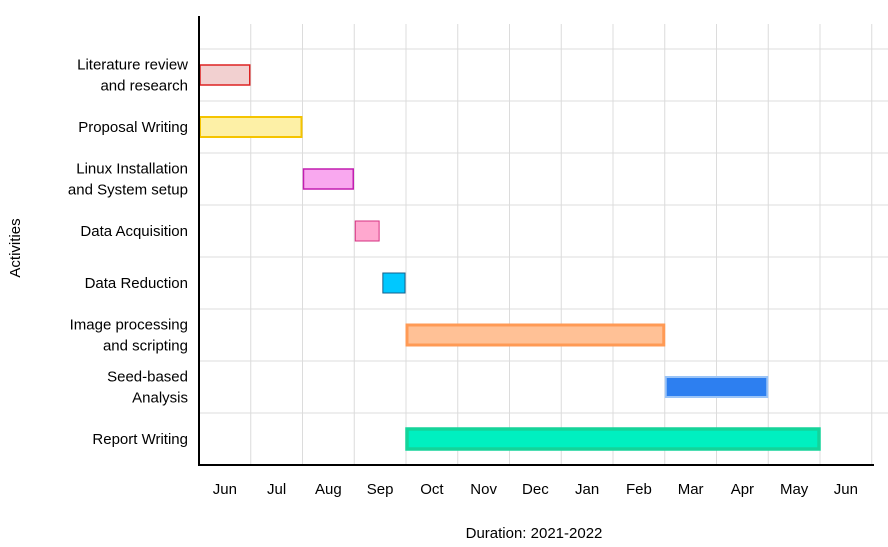 The width and height of the screenshot is (888, 547). What do you see at coordinates (794, 489) in the screenshot?
I see `x-tick-label: May` at bounding box center [794, 489].